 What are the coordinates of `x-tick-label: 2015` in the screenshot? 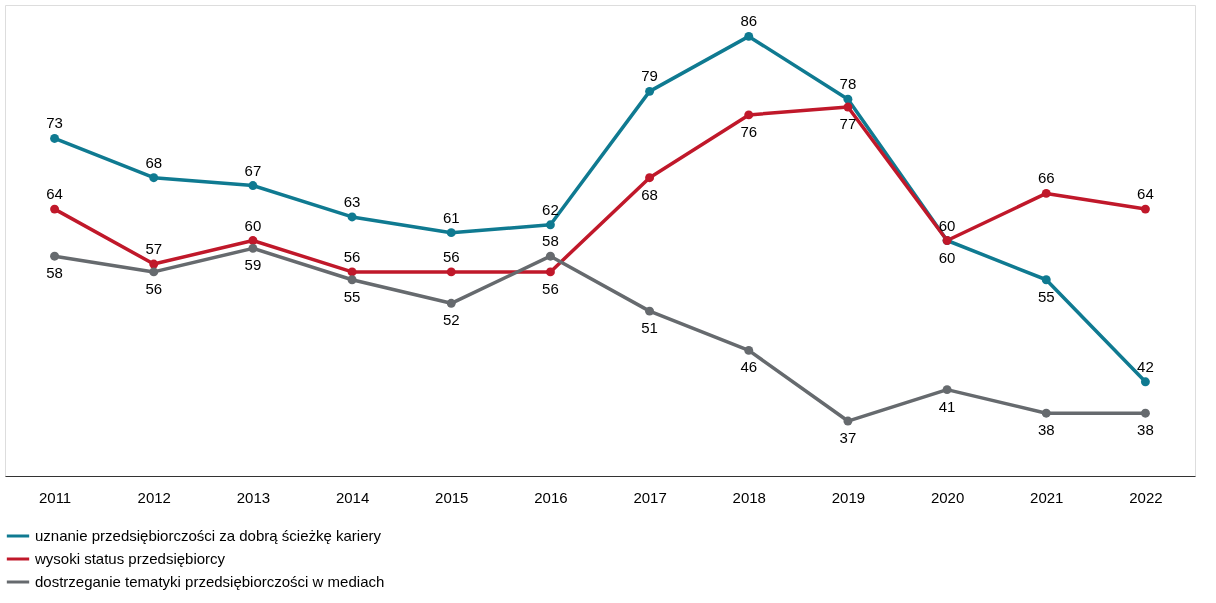 It's located at (452, 497).